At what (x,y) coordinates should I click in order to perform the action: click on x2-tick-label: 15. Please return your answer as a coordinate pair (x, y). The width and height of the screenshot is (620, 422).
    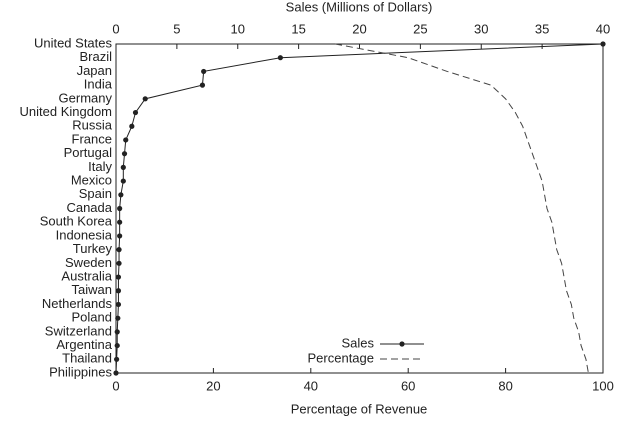
    Looking at the image, I should click on (298, 28).